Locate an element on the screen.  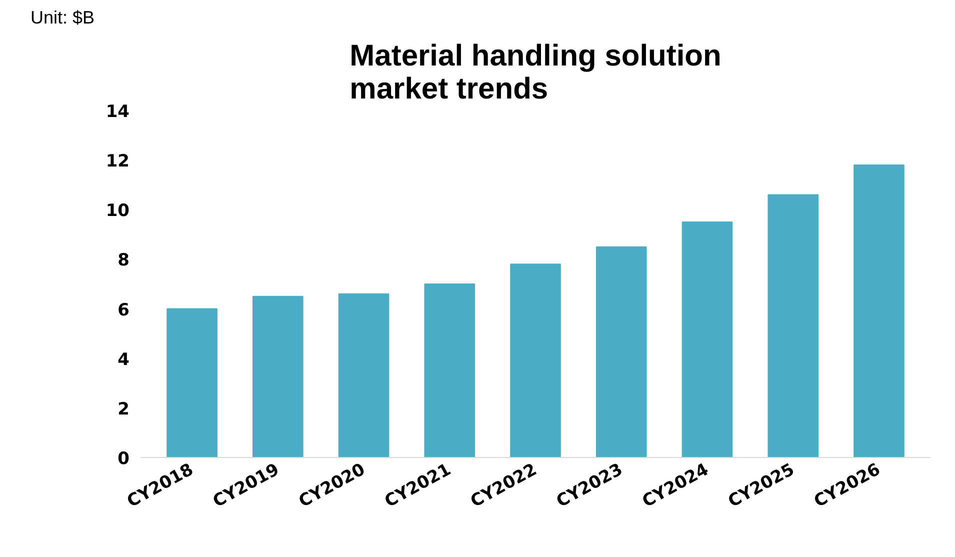
y-tick-label: 12 is located at coordinates (118, 162).